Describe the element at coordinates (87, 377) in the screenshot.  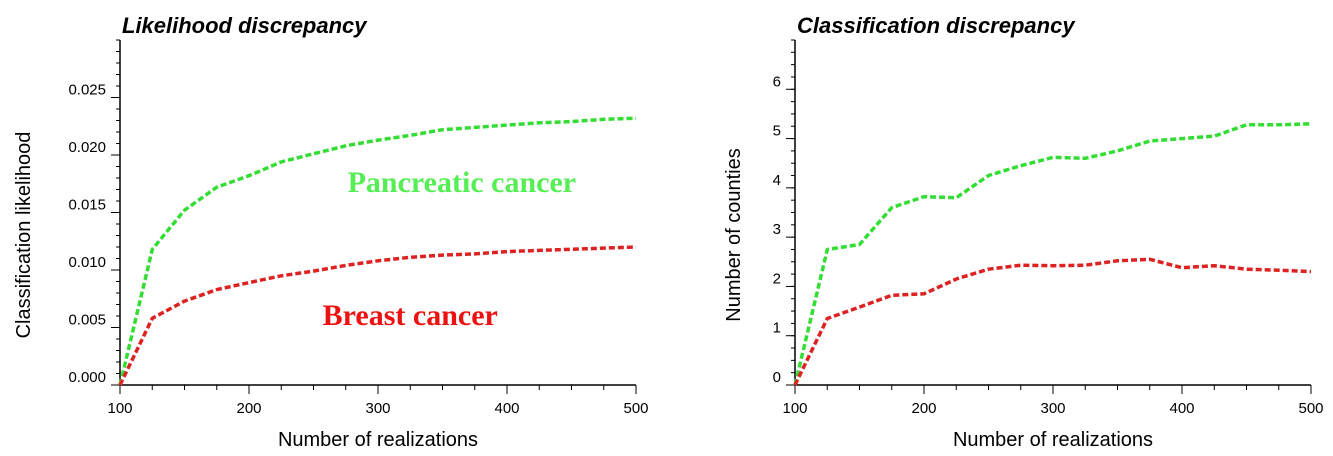
I see `y-tick-label: 0.000` at that location.